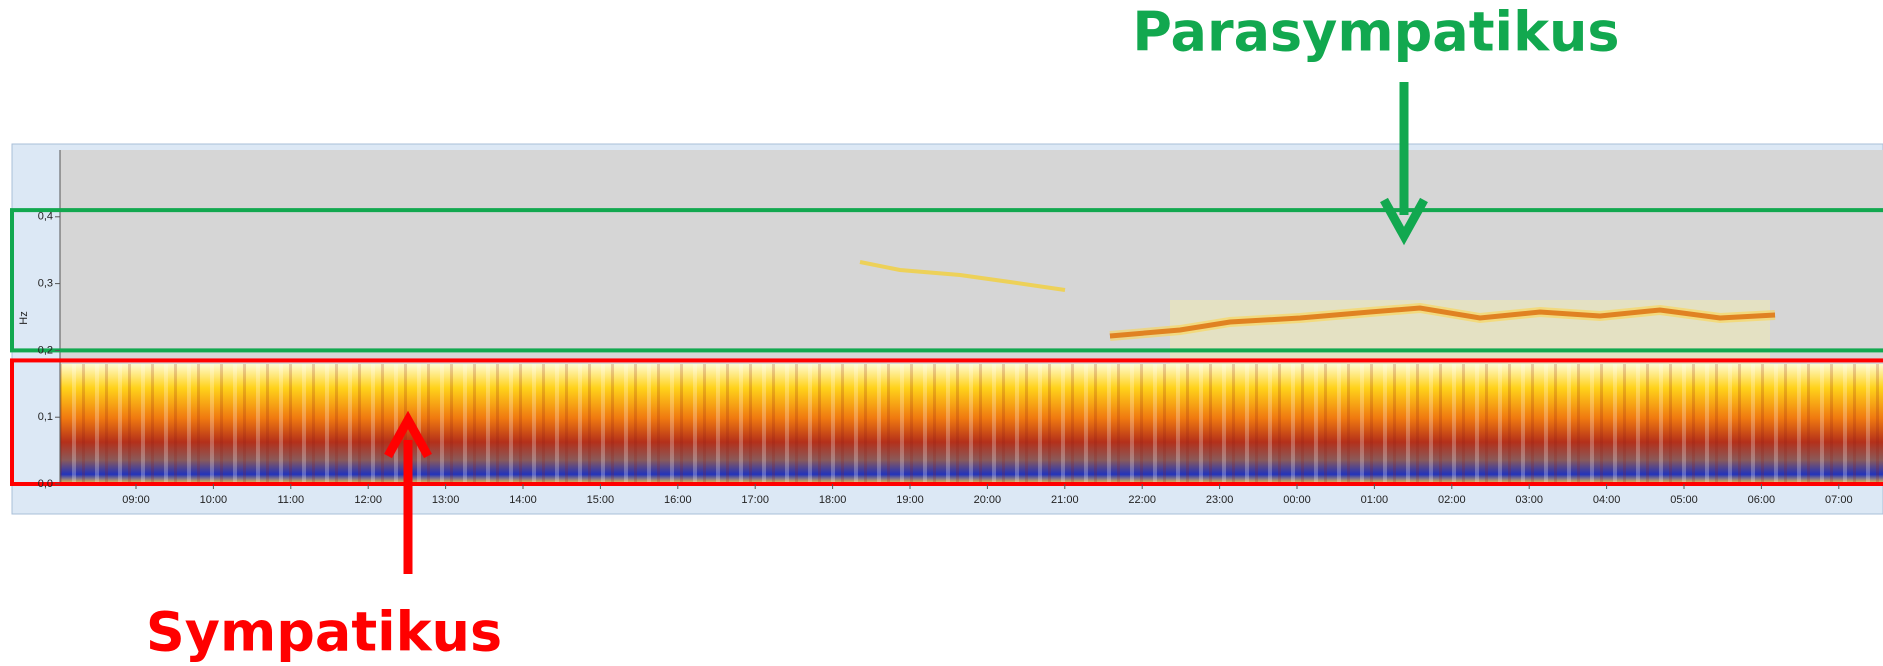  What do you see at coordinates (45, 484) in the screenshot?
I see `y-tick-label: 0,0` at bounding box center [45, 484].